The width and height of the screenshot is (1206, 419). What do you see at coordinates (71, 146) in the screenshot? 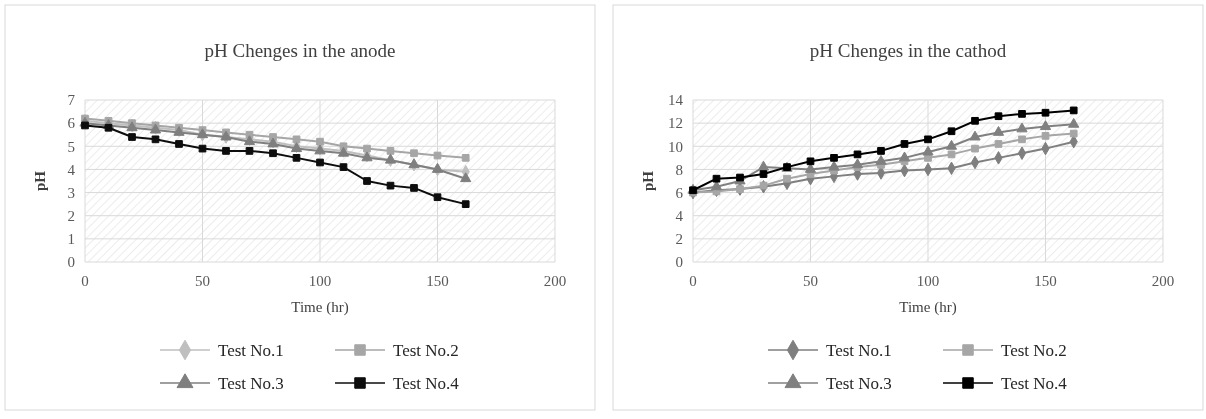
I see `y-tick-label: 5` at bounding box center [71, 146].